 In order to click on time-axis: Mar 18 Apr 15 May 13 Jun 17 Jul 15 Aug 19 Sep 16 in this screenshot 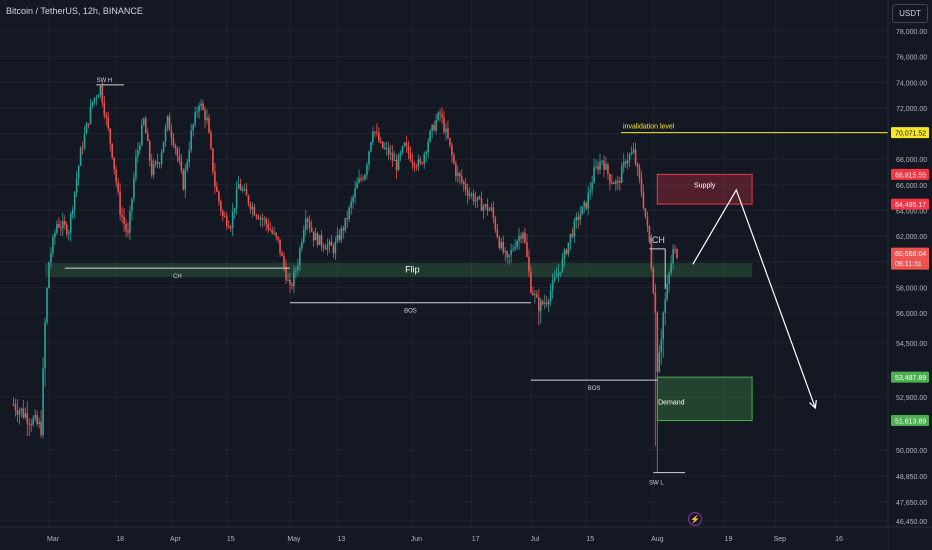, I will do `click(466, 538)`.